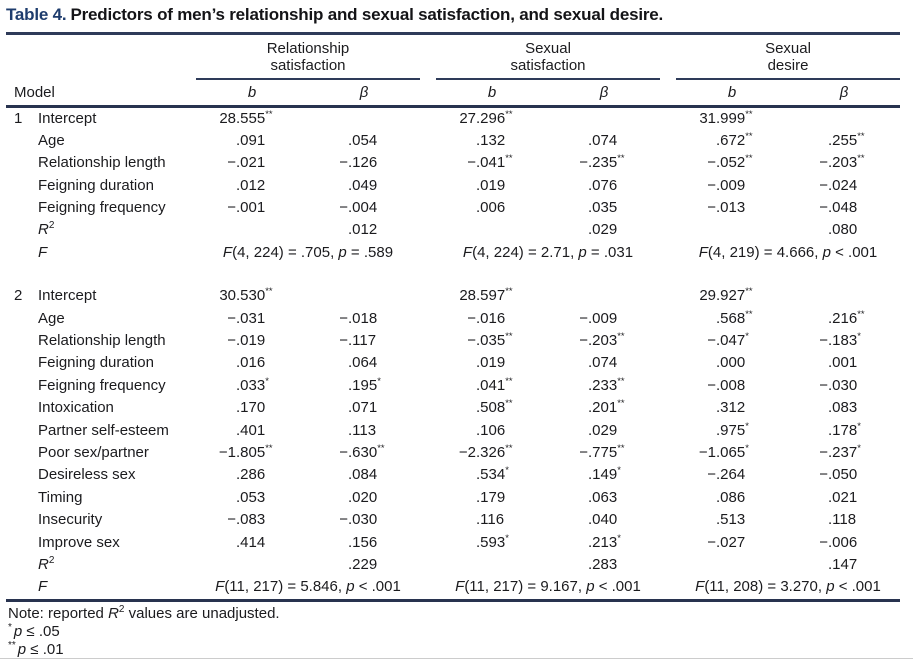  Describe the element at coordinates (726, 208) in the screenshot. I see `coefficient-cell: − .013` at that location.